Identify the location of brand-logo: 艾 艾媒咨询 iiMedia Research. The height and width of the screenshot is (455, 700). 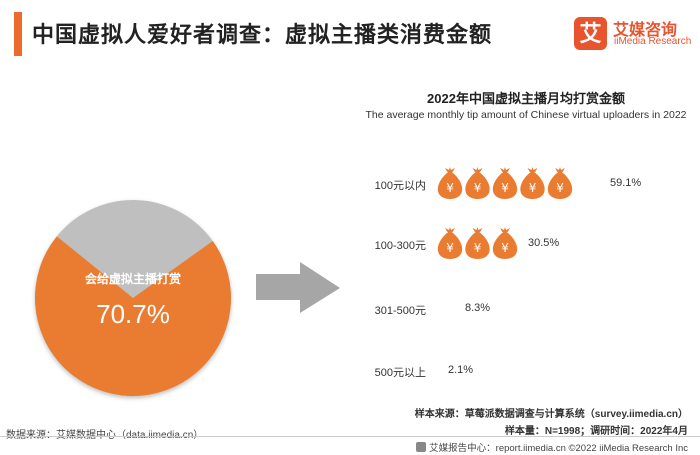
(634, 34).